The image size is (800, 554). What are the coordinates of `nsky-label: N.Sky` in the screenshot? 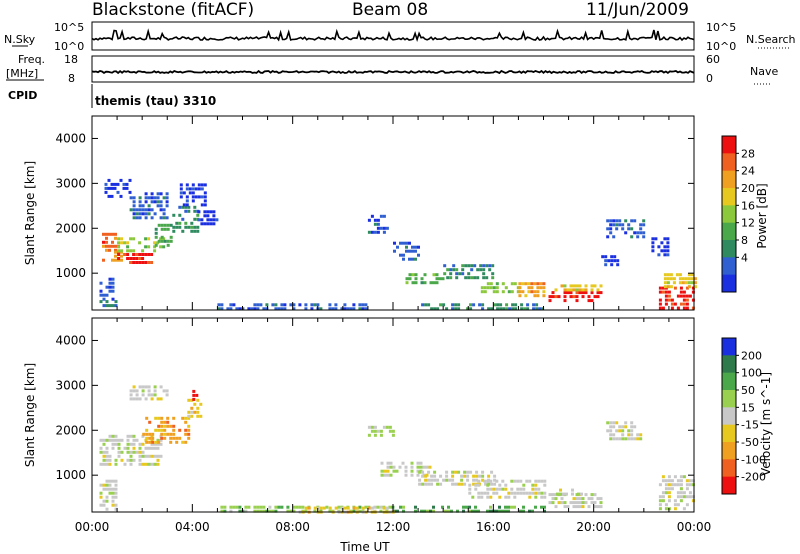 It's located at (20, 39).